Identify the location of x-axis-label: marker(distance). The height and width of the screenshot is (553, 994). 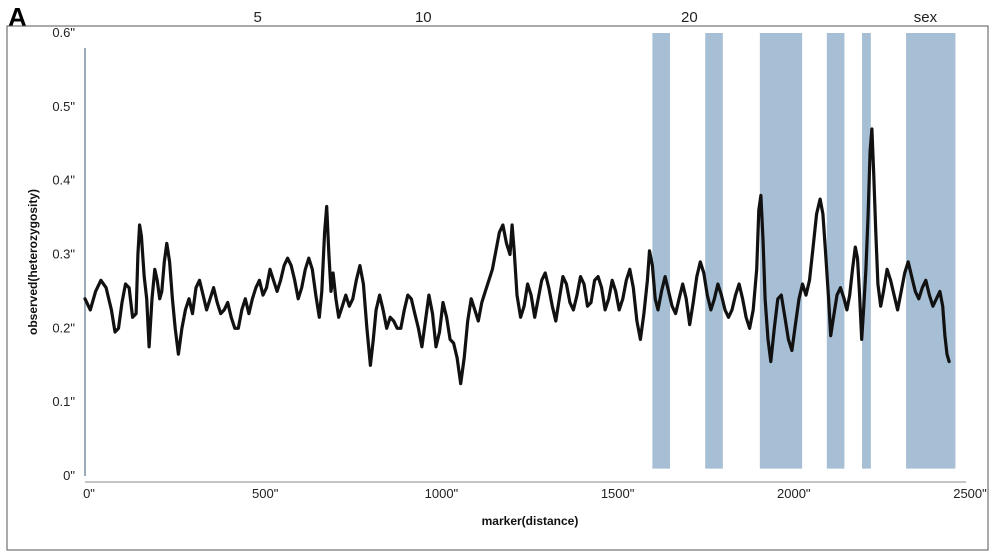
(530, 521).